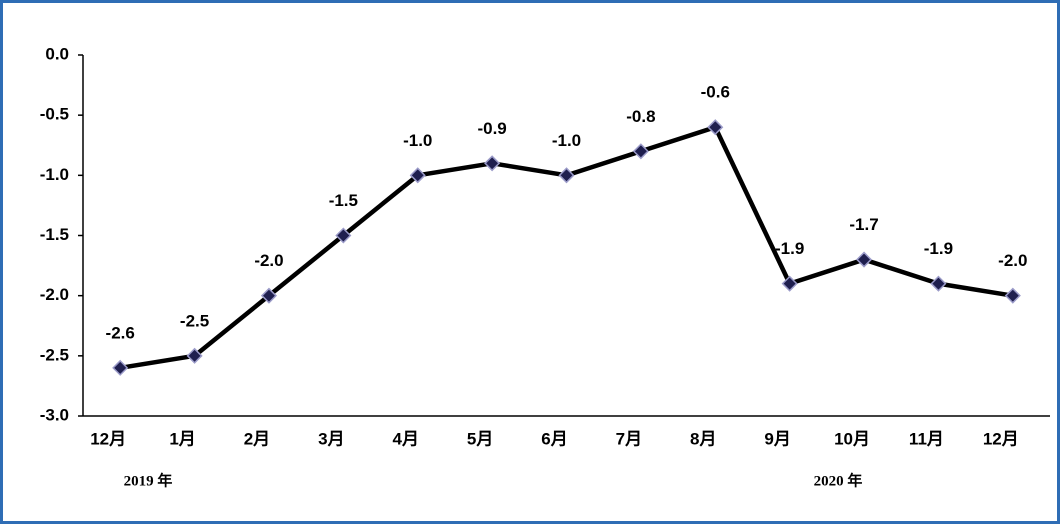 Image resolution: width=1060 pixels, height=524 pixels. What do you see at coordinates (54, 294) in the screenshot?
I see `y-tick-label: -2.0` at bounding box center [54, 294].